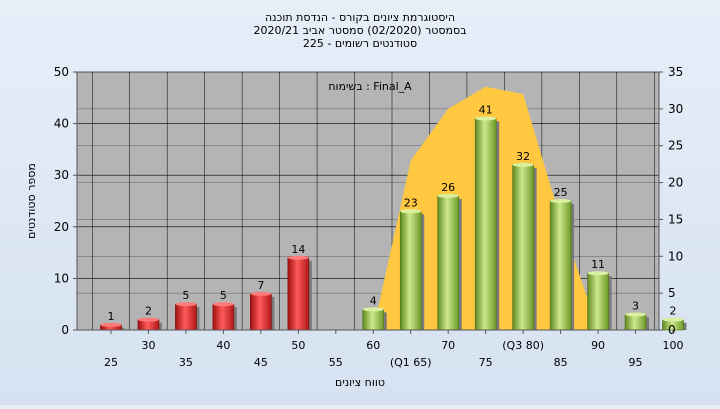  What do you see at coordinates (675, 219) in the screenshot?
I see `y2-tick-label: 15` at bounding box center [675, 219].